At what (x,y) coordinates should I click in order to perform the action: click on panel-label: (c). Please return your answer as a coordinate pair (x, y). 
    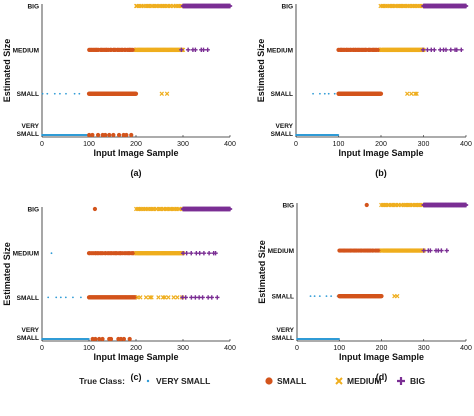
    Looking at the image, I should click on (136, 377).